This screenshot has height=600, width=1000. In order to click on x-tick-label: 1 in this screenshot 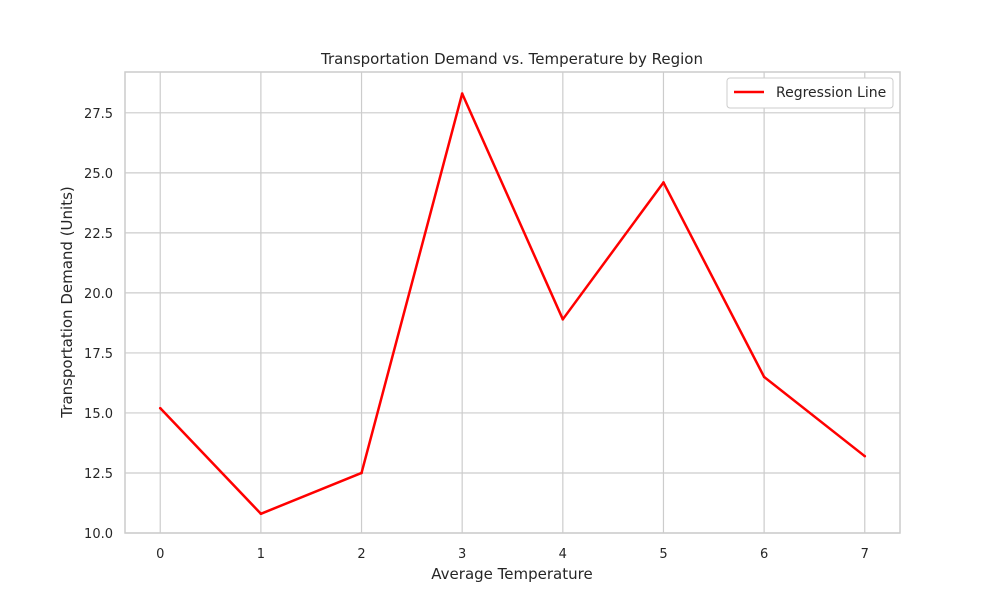, I will do `click(261, 554)`.